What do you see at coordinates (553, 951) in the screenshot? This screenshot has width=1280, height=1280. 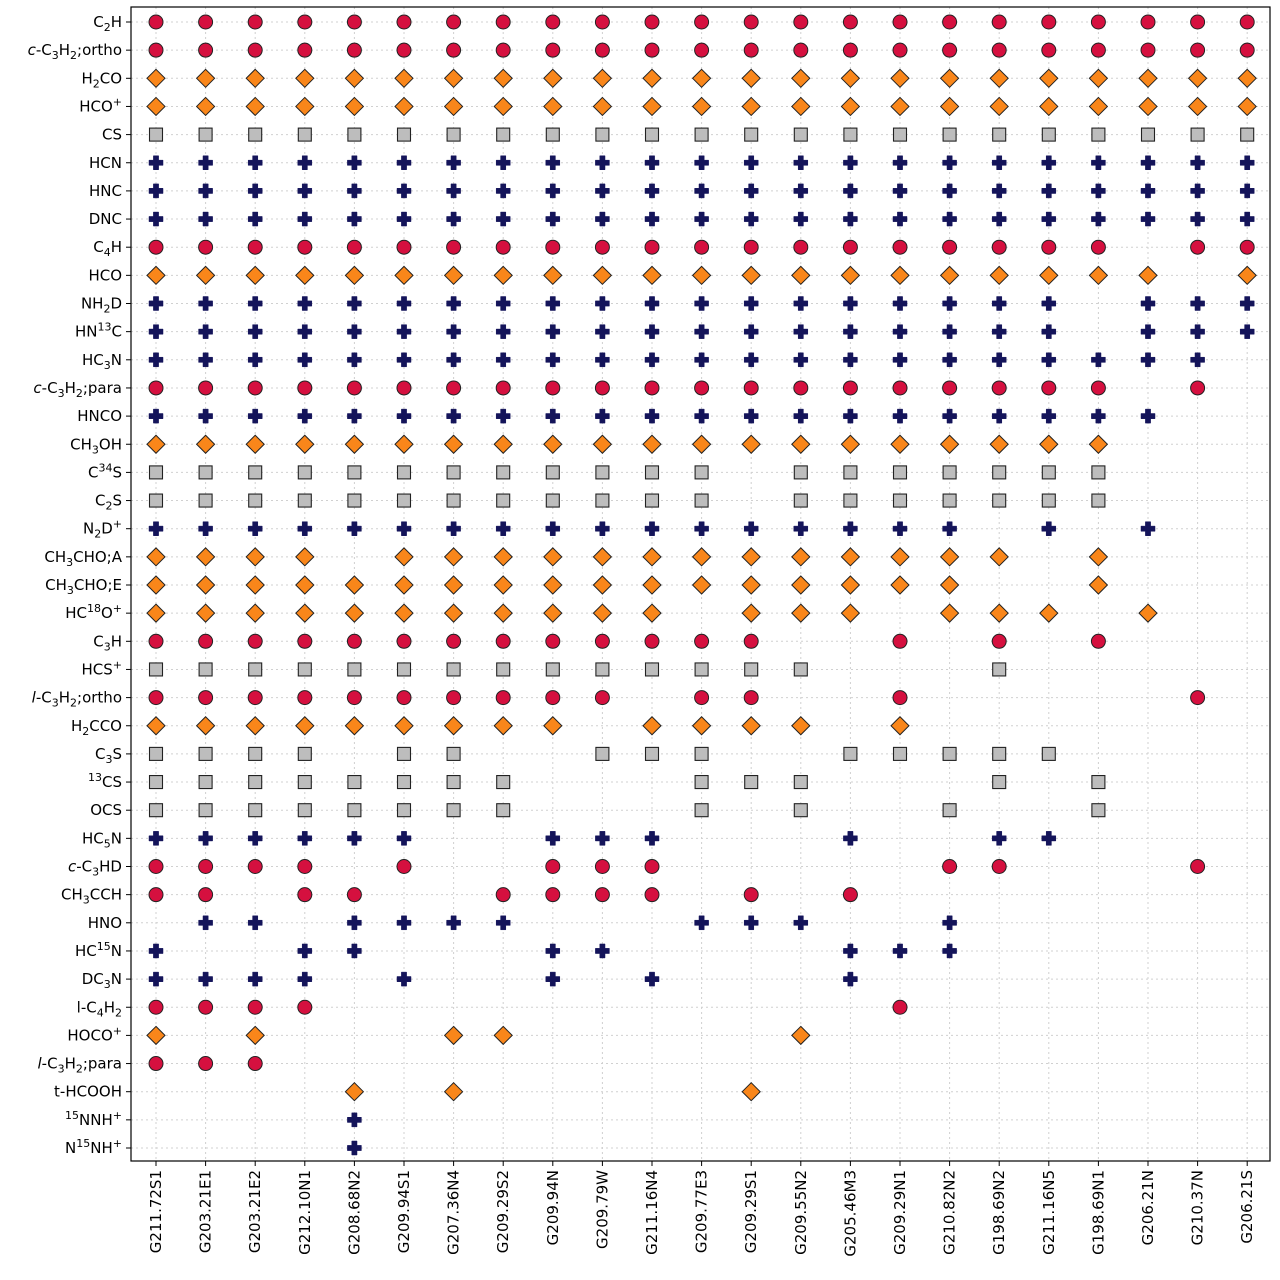 I see `marker-plus-r33-c8` at bounding box center [553, 951].